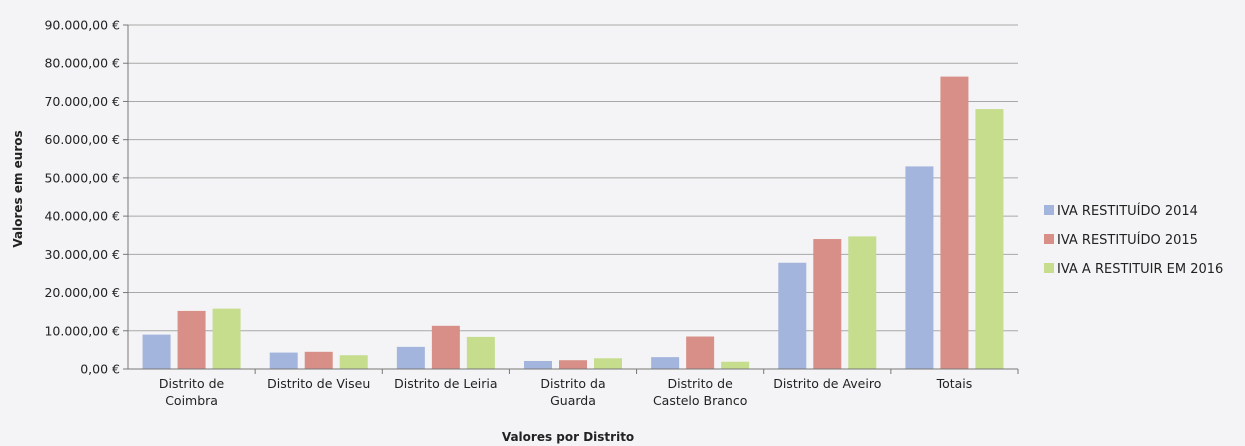 The height and width of the screenshot is (446, 1245). I want to click on y-axis-title: Valores em euros, so click(18, 188).